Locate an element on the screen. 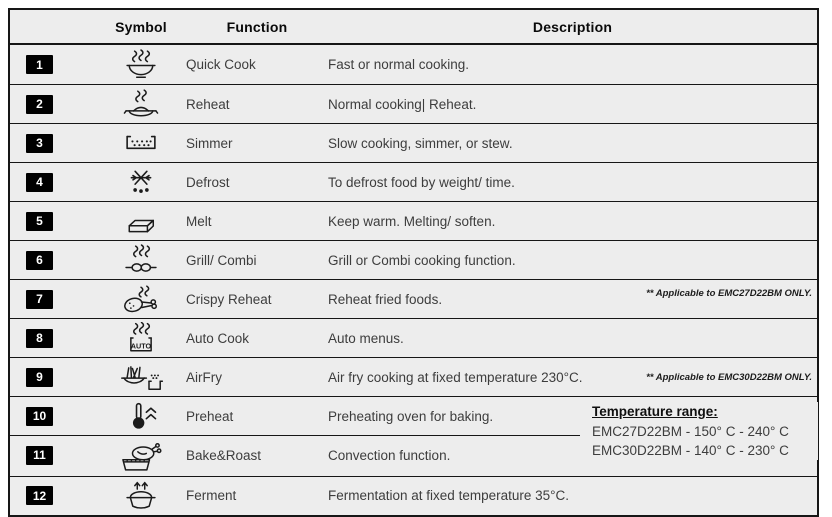  airfry-icon is located at coordinates (142, 378).